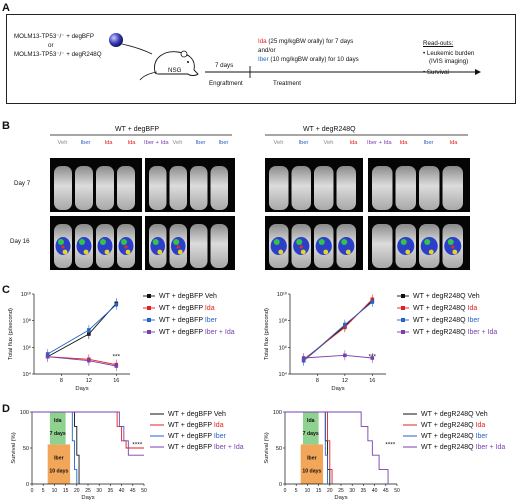 This screenshot has width=520, height=504. I want to click on series-line, so click(82, 330).